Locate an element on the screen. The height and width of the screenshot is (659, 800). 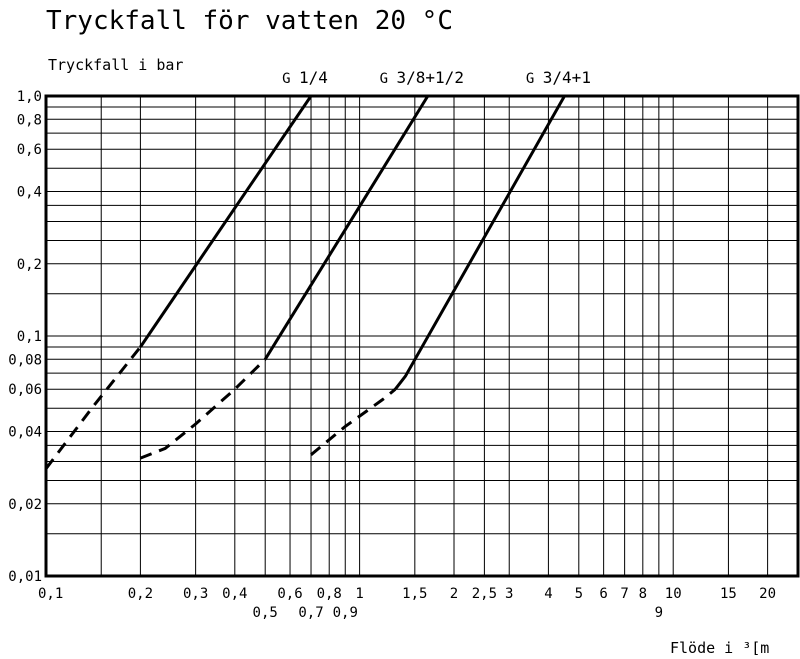
y-axis-label: Tryckfall i bar is located at coordinates (115, 65).